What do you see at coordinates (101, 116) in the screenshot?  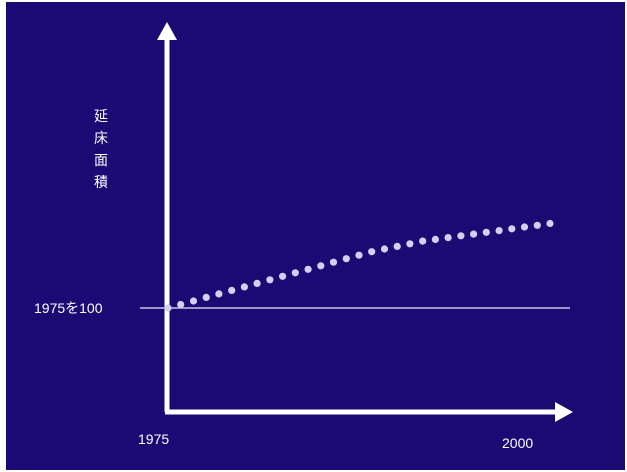 I see `y-axis-label-char: 延` at bounding box center [101, 116].